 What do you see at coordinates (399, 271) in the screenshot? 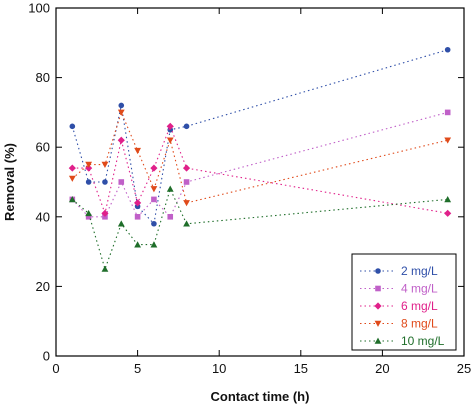
I see `legend-item: 2 mg/L` at bounding box center [399, 271].